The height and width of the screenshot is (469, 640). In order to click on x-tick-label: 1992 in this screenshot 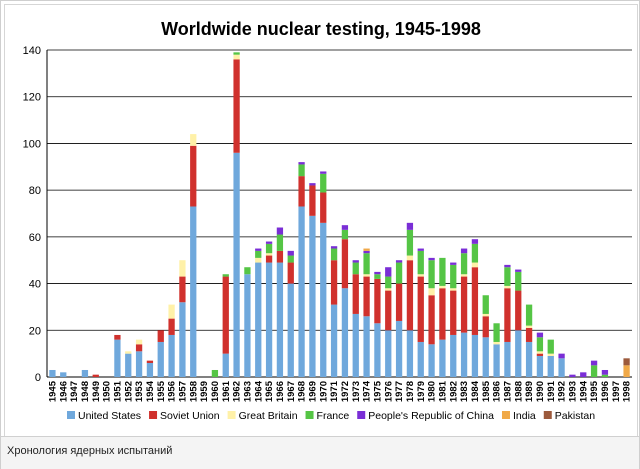, I will do `click(562, 391)`.